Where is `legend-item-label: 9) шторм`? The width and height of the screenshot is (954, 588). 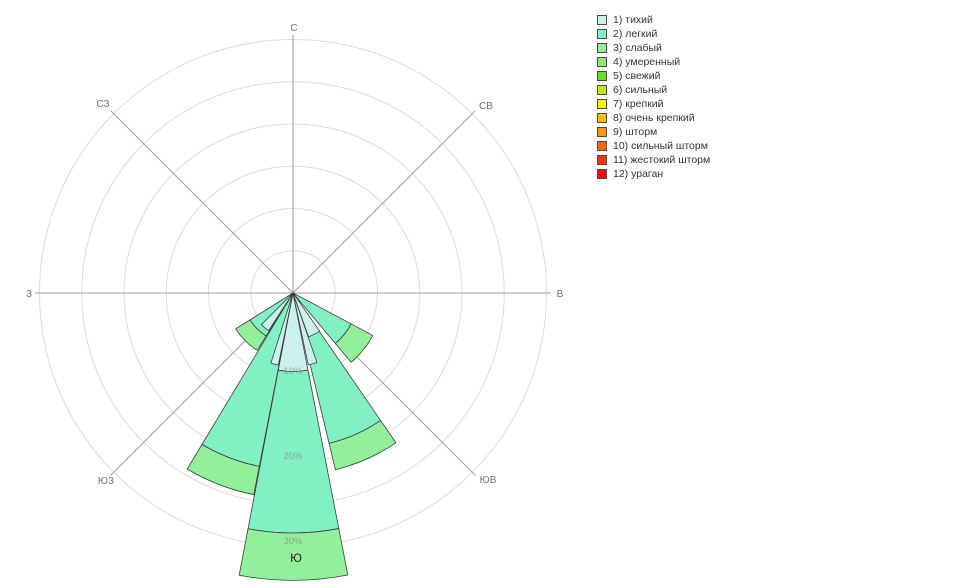
legend-item-label: 9) шторм is located at coordinates (635, 132).